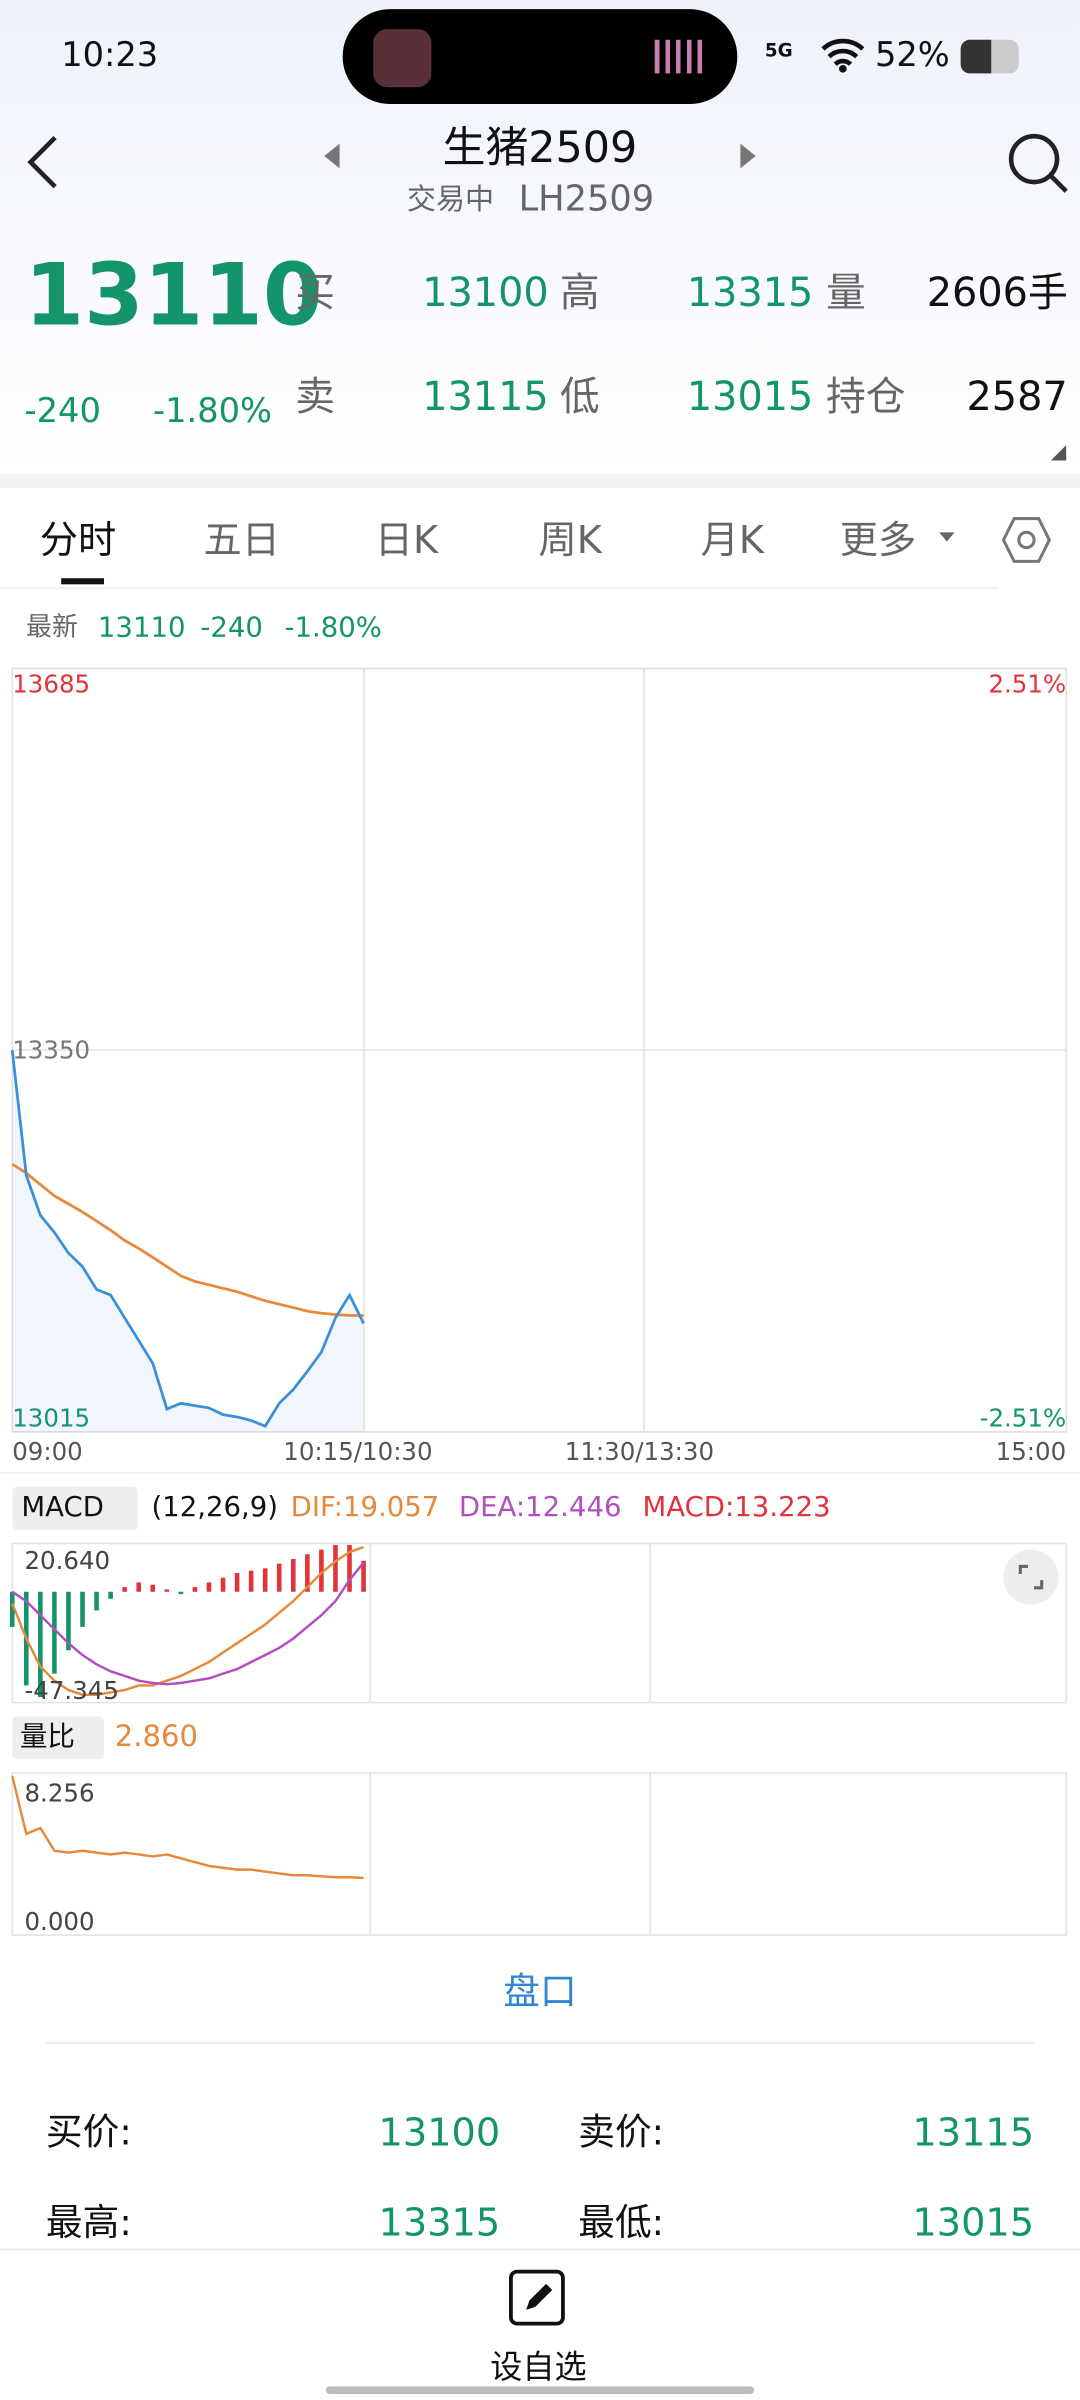 The image size is (1080, 2400). What do you see at coordinates (778, 50) in the screenshot?
I see `network: 5G` at bounding box center [778, 50].